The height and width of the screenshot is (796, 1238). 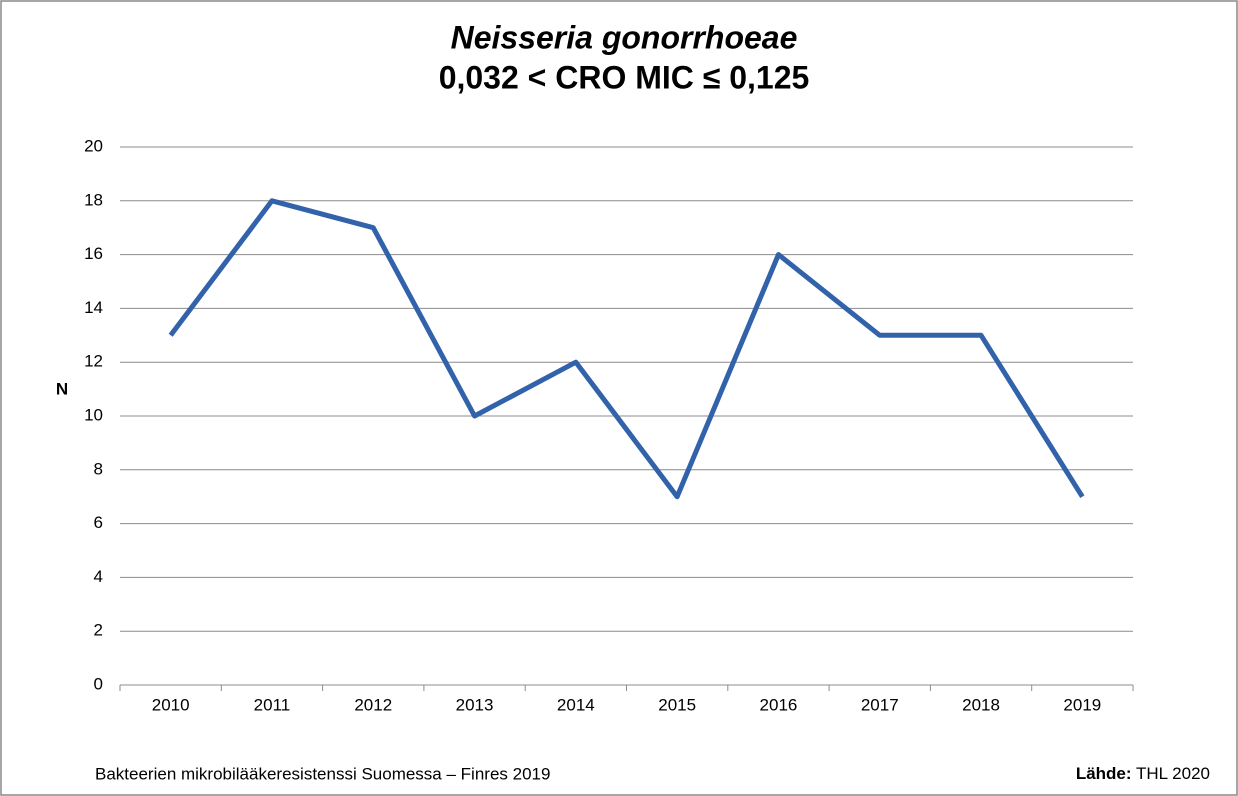 I want to click on x-tick-label: 2015, so click(x=677, y=704).